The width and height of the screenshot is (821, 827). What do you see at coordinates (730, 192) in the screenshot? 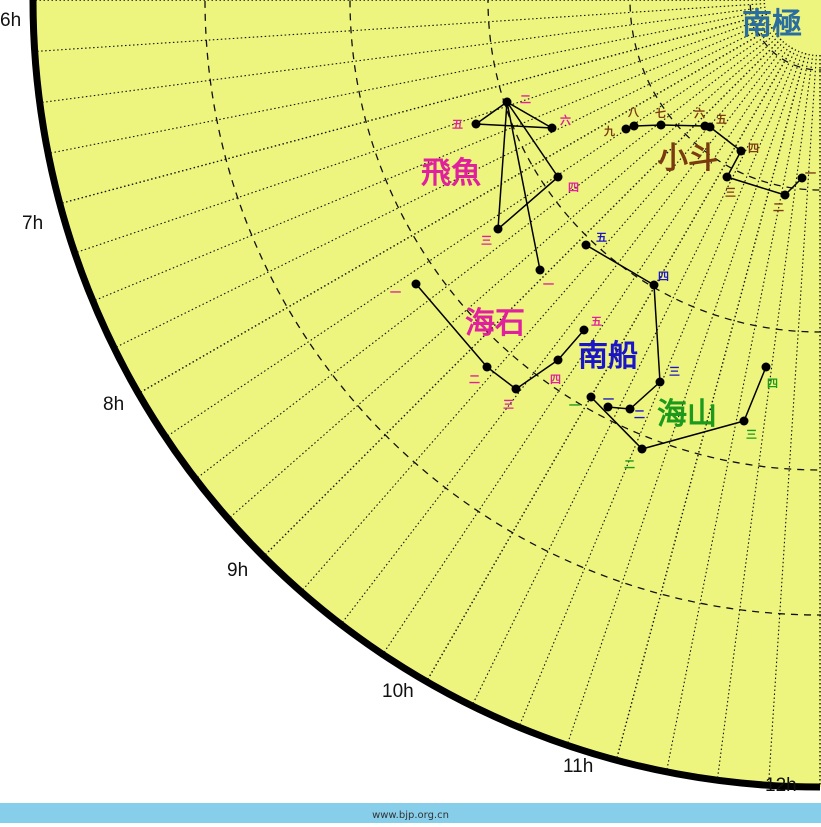
I see `star-label-4-2: 三` at bounding box center [730, 192].